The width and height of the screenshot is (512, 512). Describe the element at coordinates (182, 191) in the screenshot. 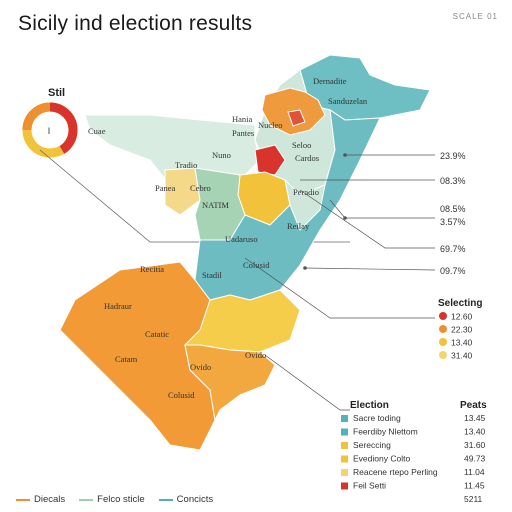

I see `region-tradio` at that location.